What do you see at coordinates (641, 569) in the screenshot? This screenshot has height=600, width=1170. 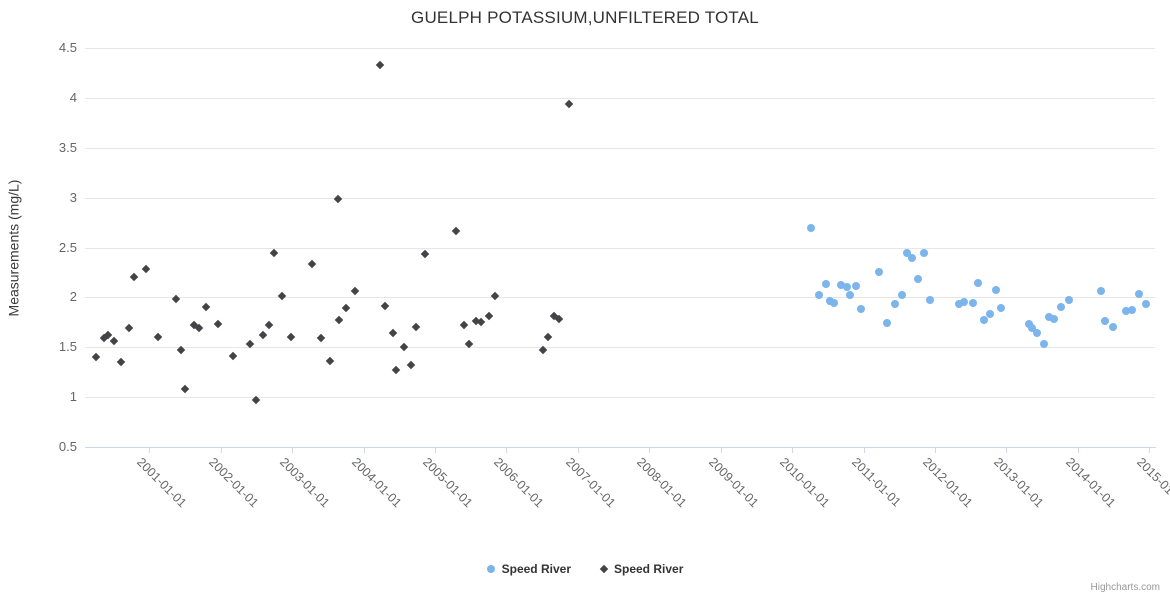 I see `legend-item-diamond: Speed River` at bounding box center [641, 569].